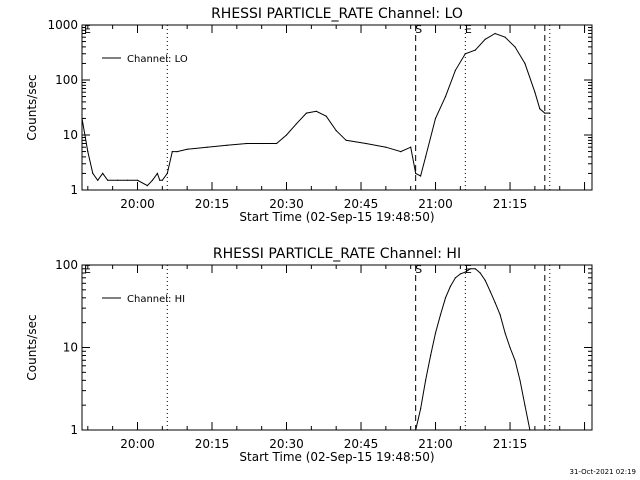 Image resolution: width=640 pixels, height=480 pixels. Describe the element at coordinates (435, 204) in the screenshot. I see `panel-1-x-tick-label: 21:00` at that location.